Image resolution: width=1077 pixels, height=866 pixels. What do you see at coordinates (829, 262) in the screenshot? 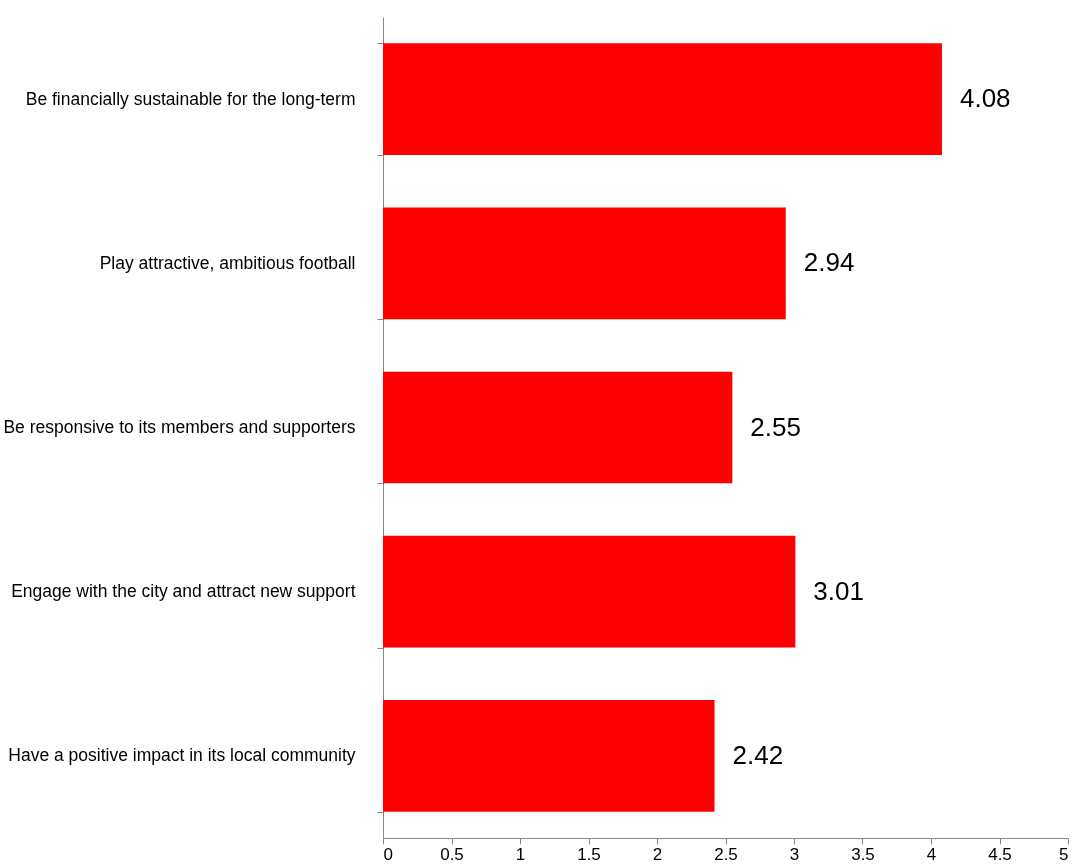
I see `data-label: 2.94` at bounding box center [829, 262].